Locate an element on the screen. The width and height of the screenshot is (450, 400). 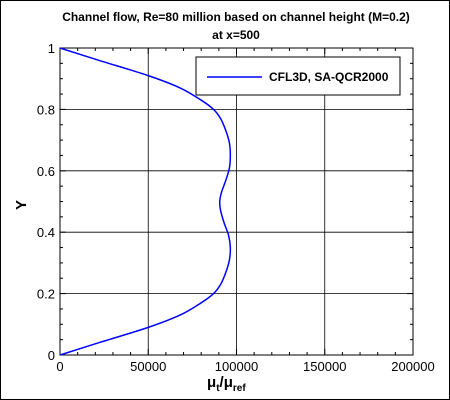
y-axis-label: Y is located at coordinates (21, 205).